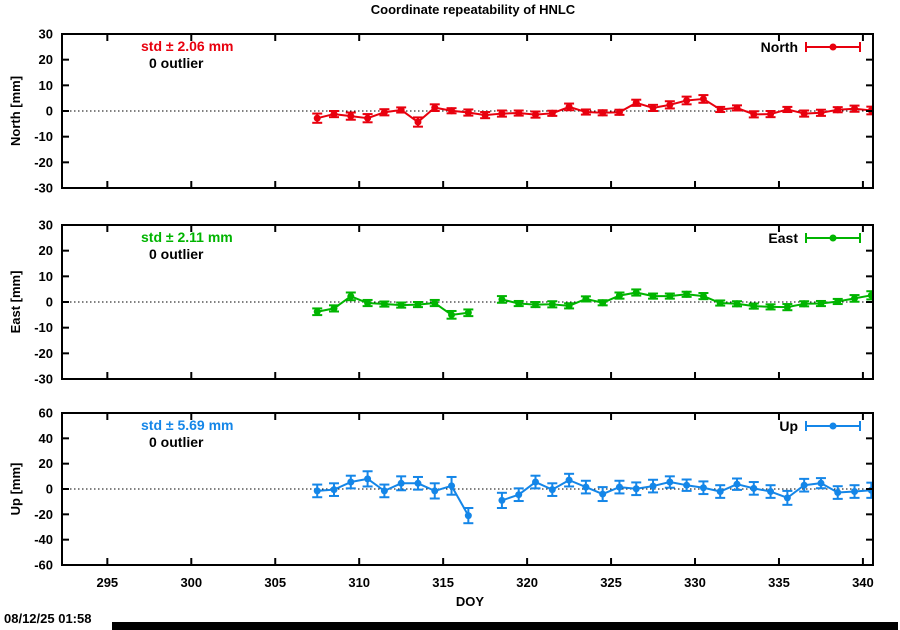 The width and height of the screenshot is (900, 630). What do you see at coordinates (43, 565) in the screenshot?
I see `y-tick-label: -60` at bounding box center [43, 565].